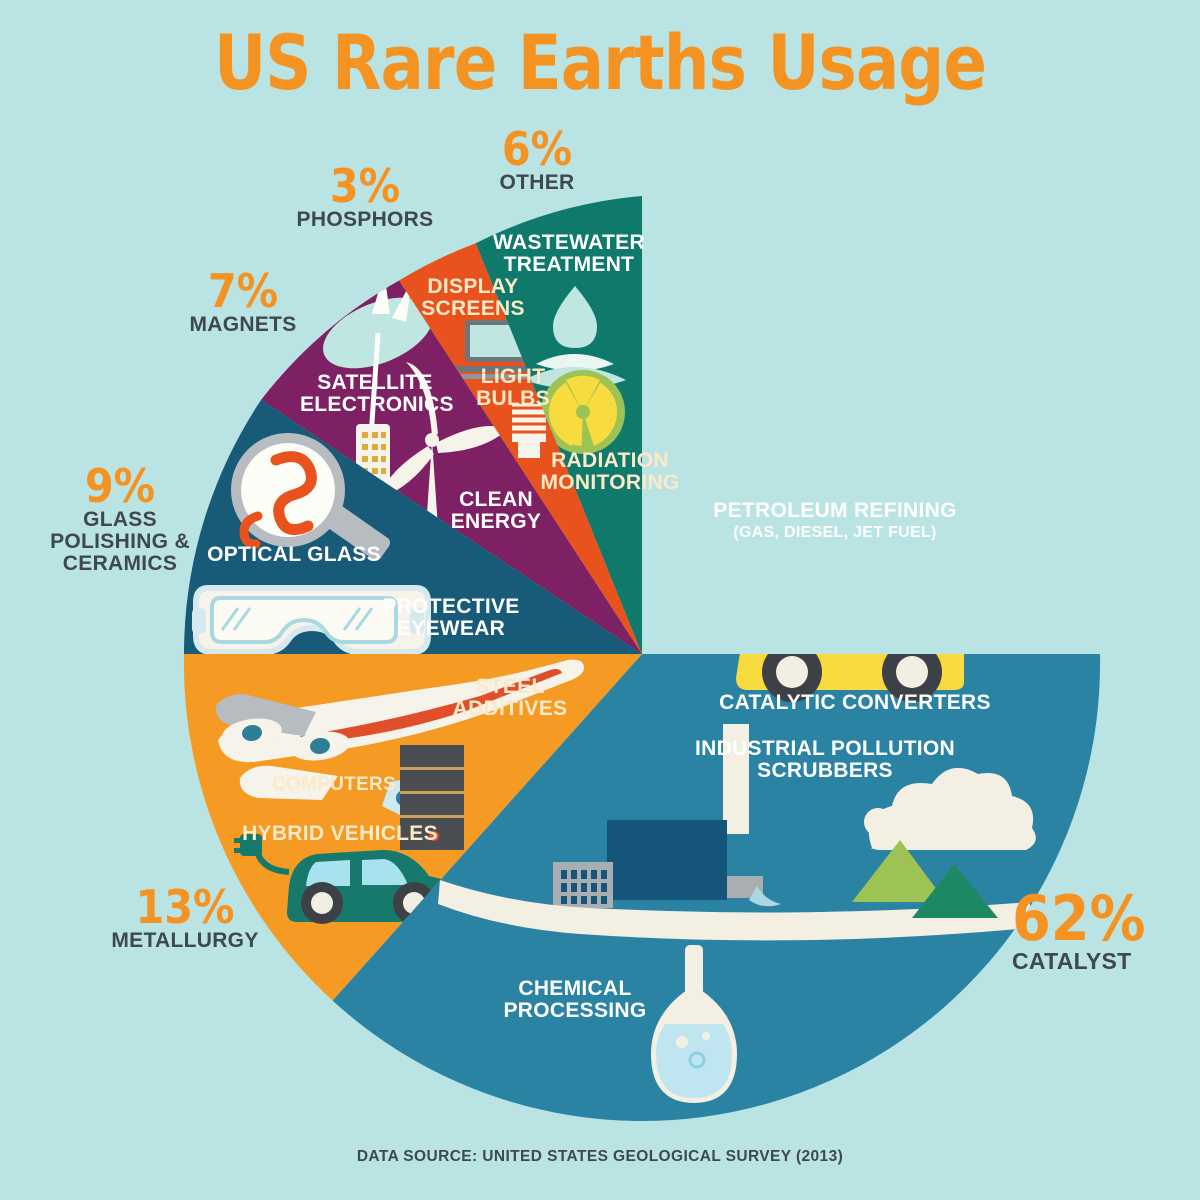 This screenshot has height=1200, width=1200. What do you see at coordinates (365, 186) in the screenshot?
I see `callout-phosphors-percent: 3%` at bounding box center [365, 186].